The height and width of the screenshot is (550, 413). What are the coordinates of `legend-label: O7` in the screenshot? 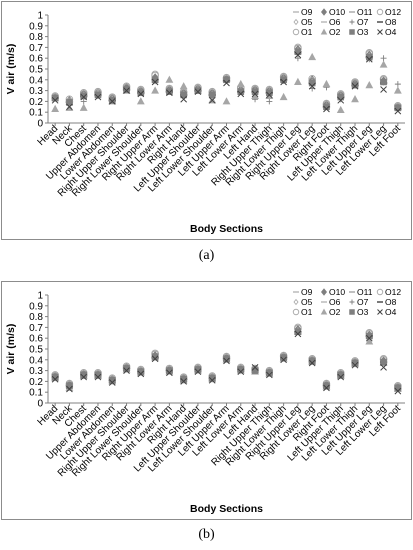 It's located at (363, 302).